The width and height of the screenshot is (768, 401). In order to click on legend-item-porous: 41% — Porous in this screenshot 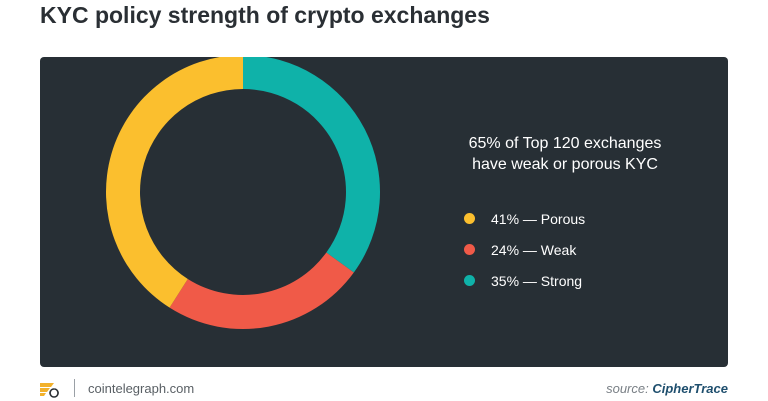, I will do `click(524, 218)`.